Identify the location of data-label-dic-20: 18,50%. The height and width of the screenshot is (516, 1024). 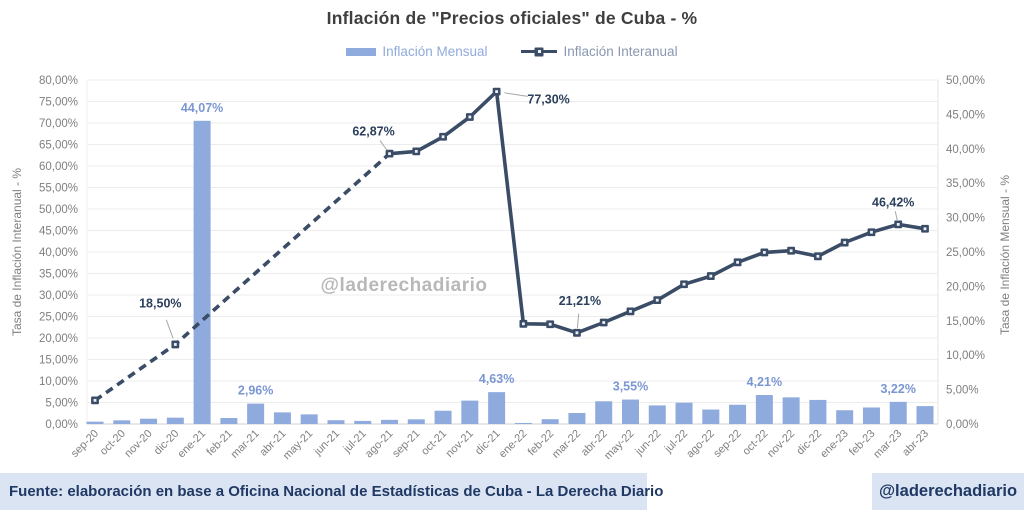
(160, 303).